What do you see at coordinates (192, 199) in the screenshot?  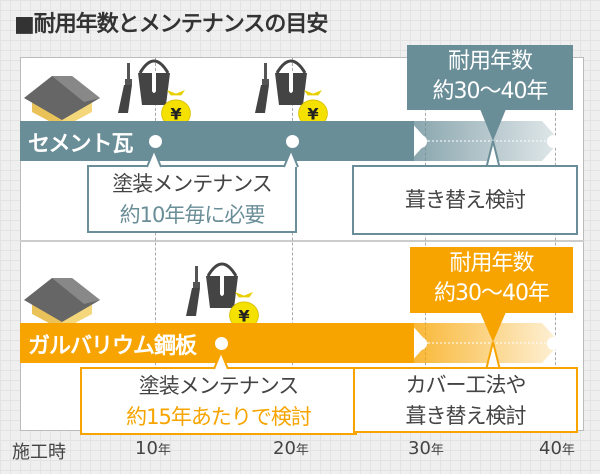 I see `maintenance-callout: 塗装メンテナンス 約10年毎に必要` at bounding box center [192, 199].